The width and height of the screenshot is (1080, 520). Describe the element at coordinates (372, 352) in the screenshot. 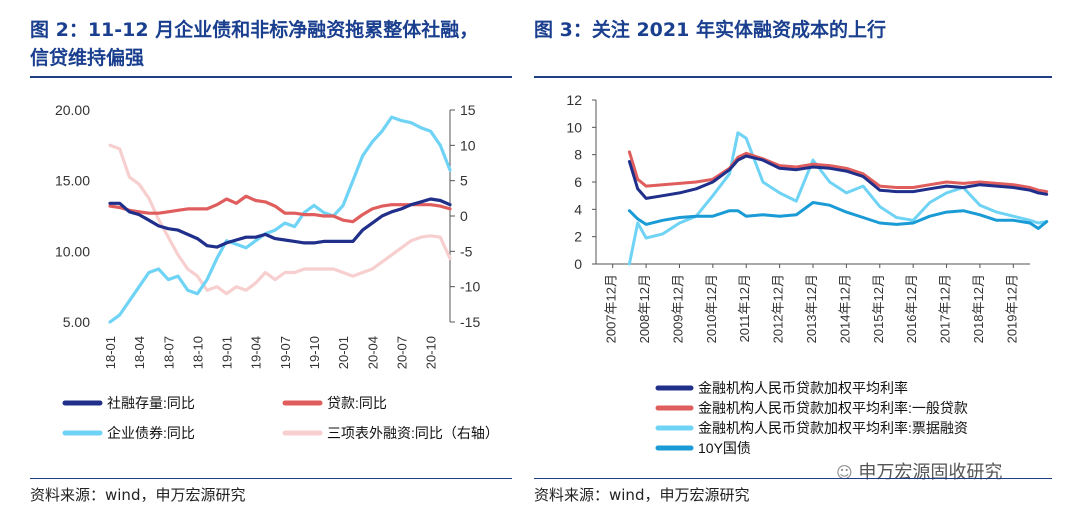

I see `x-tick-label: 20-04` at that location.